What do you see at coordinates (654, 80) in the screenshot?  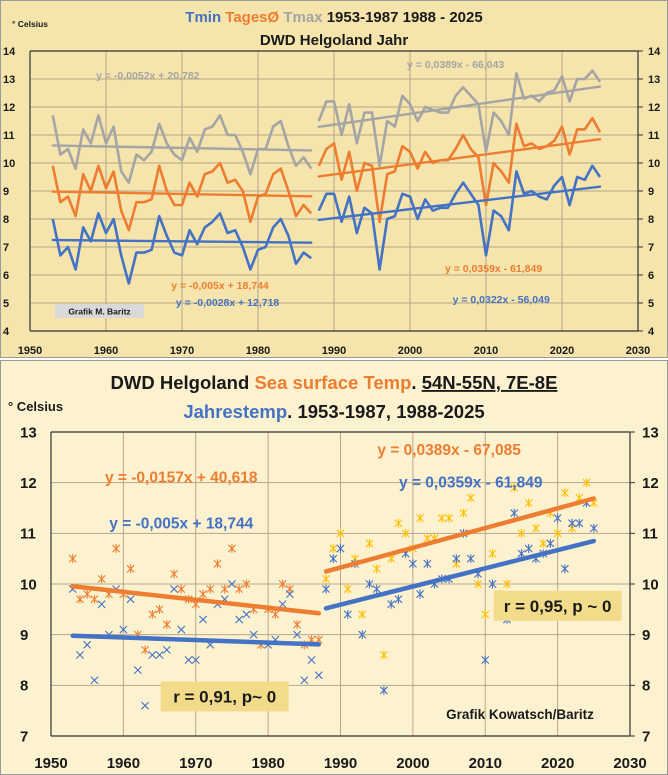 I see `y-tick-label-right: 13` at bounding box center [654, 80].